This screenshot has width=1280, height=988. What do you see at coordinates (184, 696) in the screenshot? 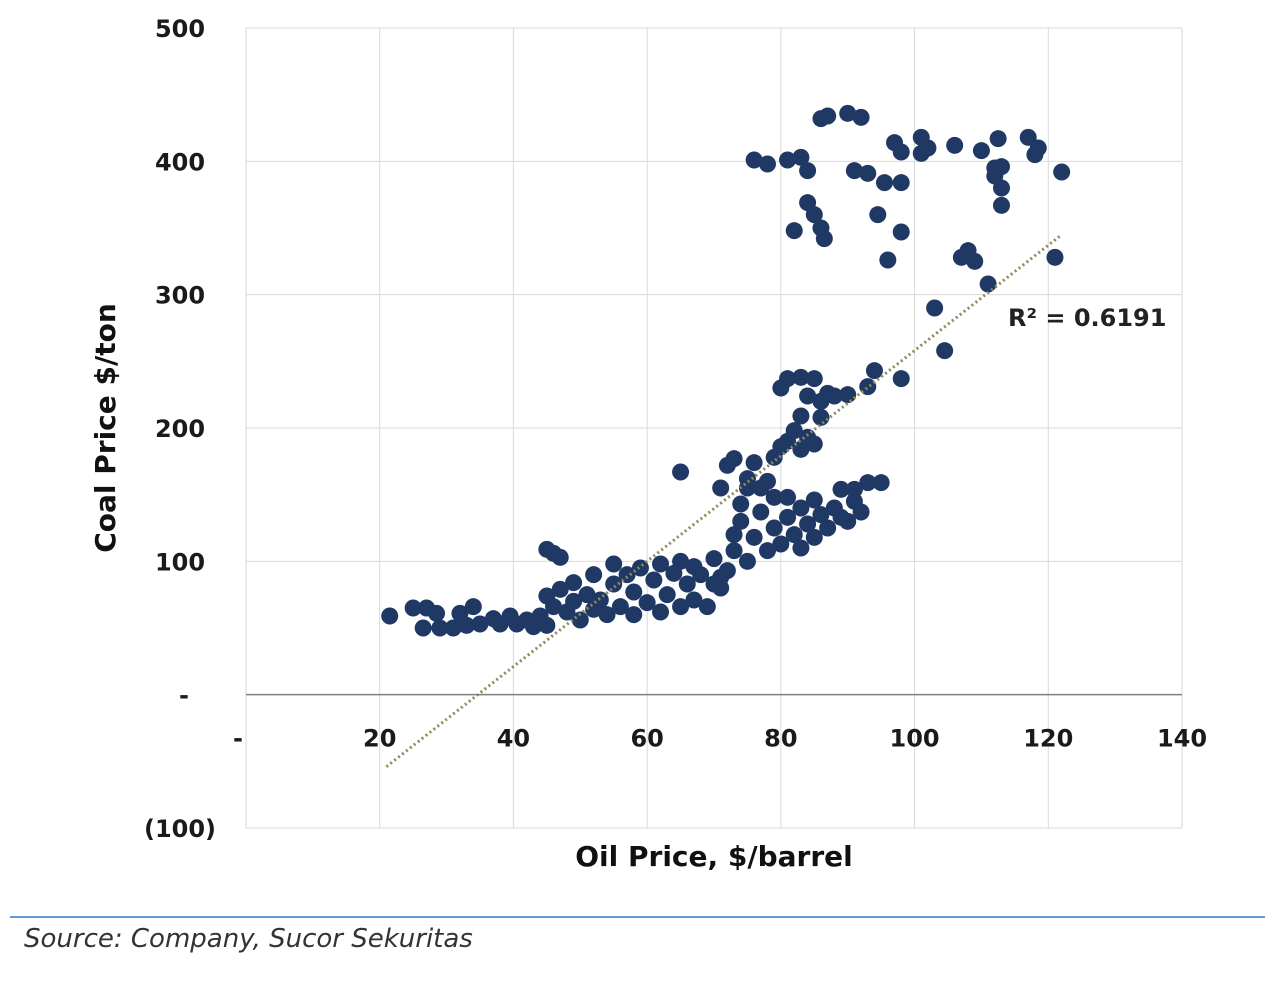
I see `y-tick-label: -` at bounding box center [184, 696].